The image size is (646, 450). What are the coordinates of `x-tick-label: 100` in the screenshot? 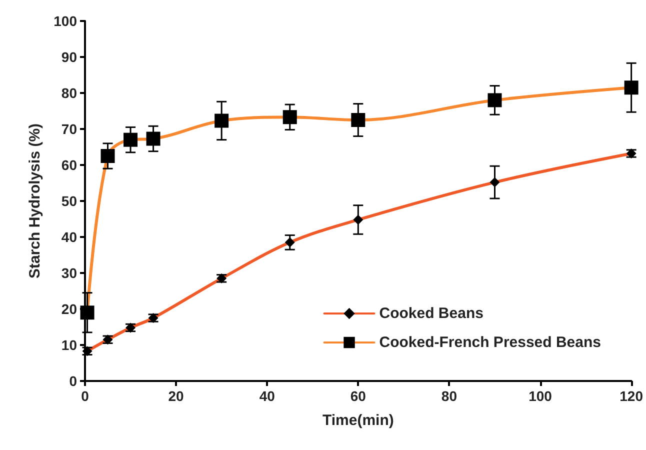 It's located at (540, 396).